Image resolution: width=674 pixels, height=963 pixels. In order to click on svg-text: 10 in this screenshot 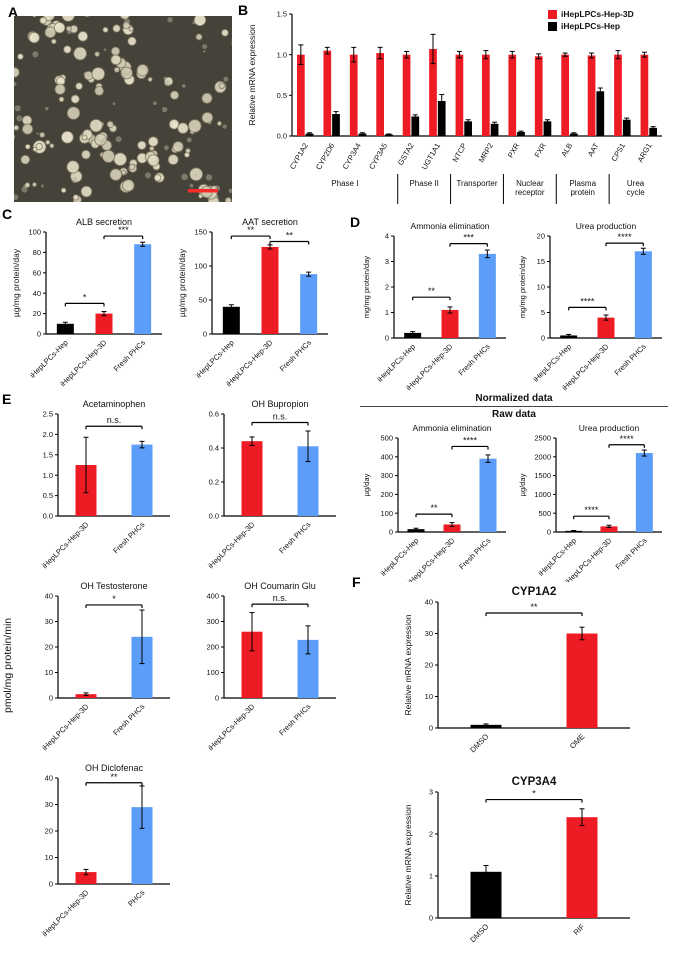, I will do `click(49, 672)`.